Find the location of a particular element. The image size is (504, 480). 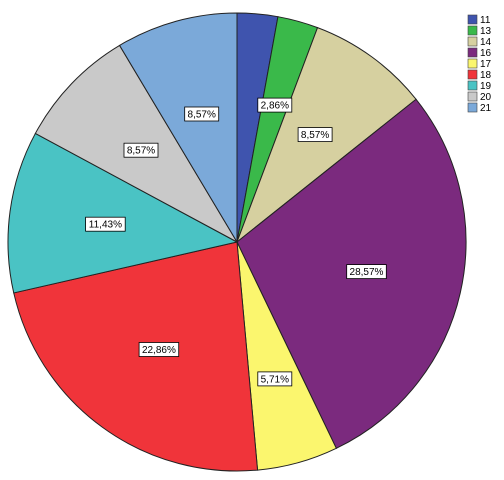

legend-label-16: 16 is located at coordinates (486, 53).